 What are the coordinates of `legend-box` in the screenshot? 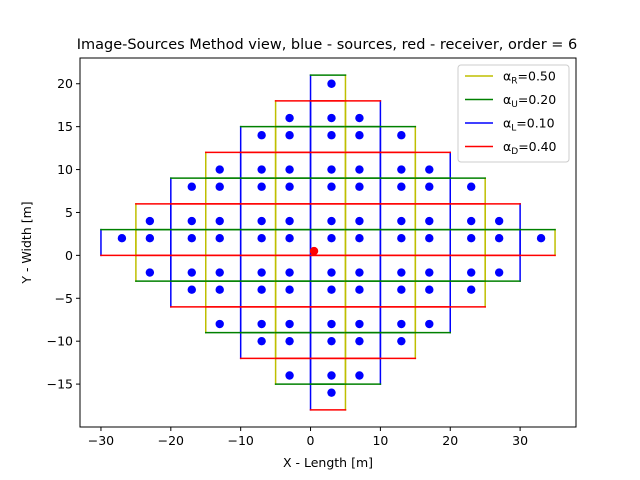 It's located at (513, 113).